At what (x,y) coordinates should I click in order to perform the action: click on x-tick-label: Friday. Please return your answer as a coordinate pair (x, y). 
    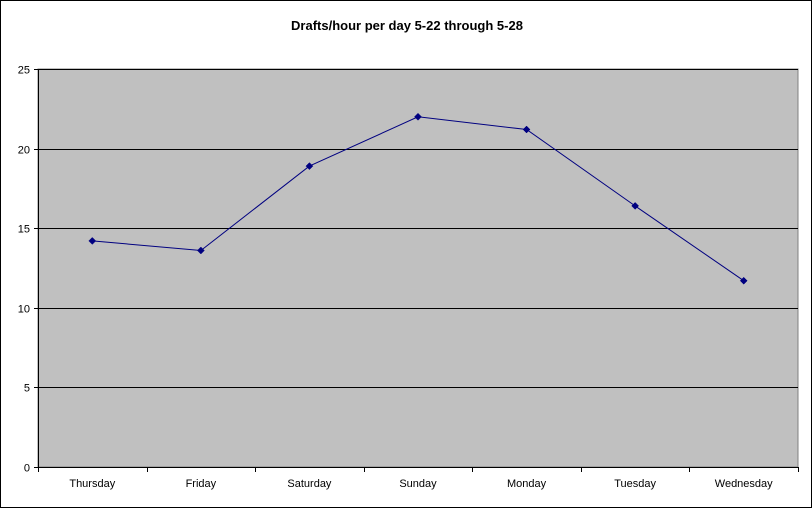
    Looking at the image, I should click on (201, 484).